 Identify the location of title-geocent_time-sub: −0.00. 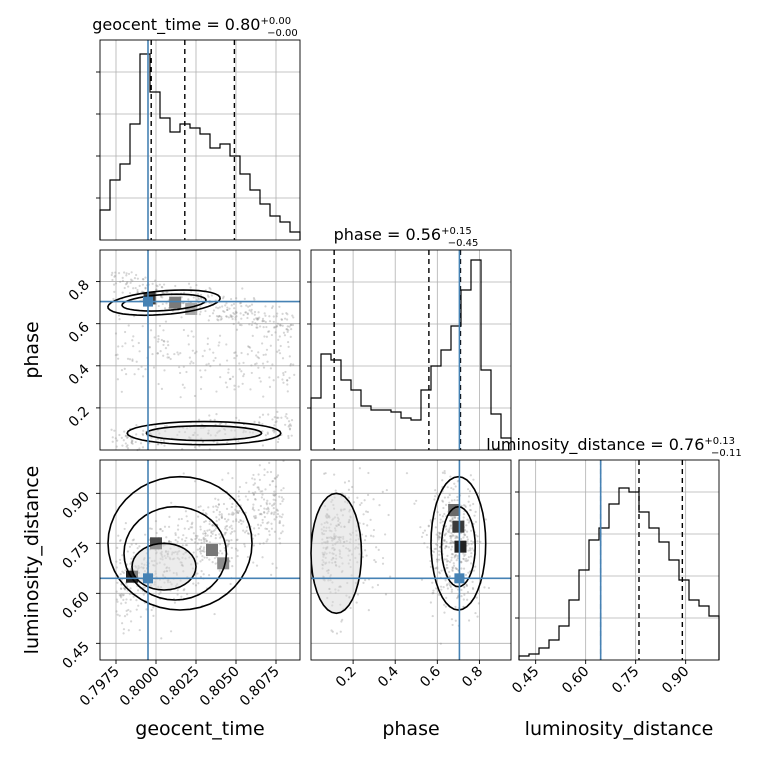
(282, 33).